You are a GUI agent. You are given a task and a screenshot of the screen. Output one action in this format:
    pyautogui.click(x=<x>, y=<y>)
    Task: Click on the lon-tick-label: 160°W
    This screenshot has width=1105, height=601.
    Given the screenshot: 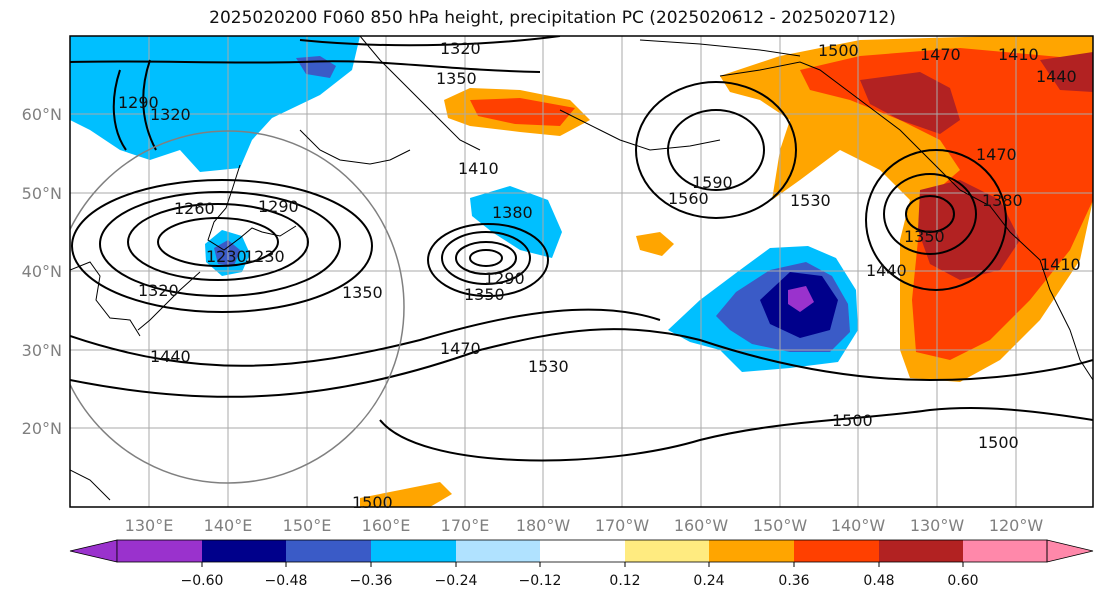 What is the action you would take?
    pyautogui.click(x=701, y=525)
    